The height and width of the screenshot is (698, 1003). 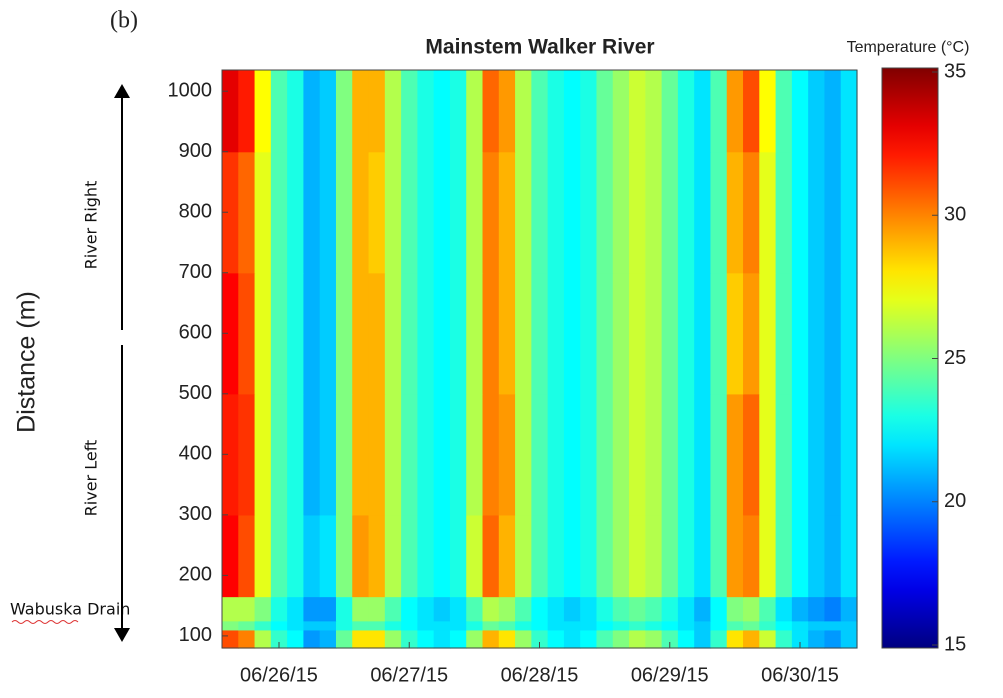 I want to click on spell-underline, so click(x=45, y=622).